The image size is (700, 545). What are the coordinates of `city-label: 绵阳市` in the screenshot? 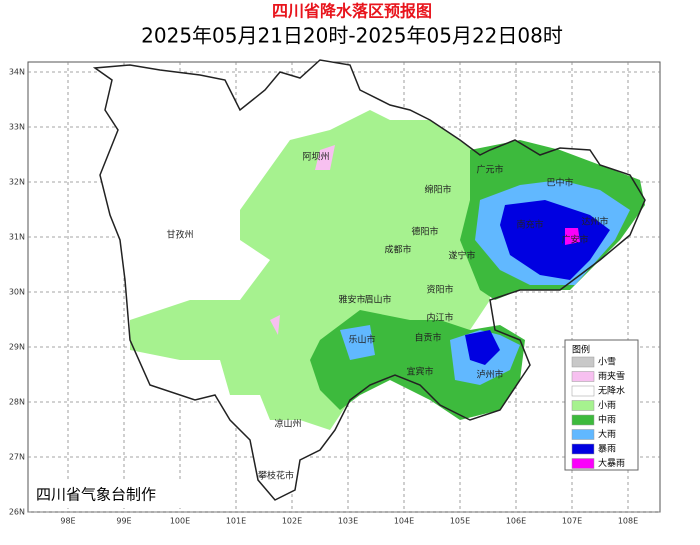 It's located at (437, 190).